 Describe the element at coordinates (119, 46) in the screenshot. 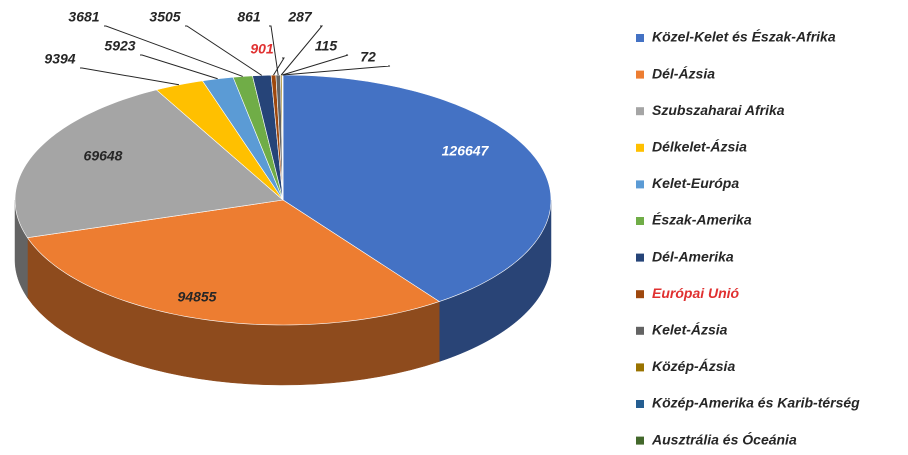

I see `data-label: 5923` at that location.